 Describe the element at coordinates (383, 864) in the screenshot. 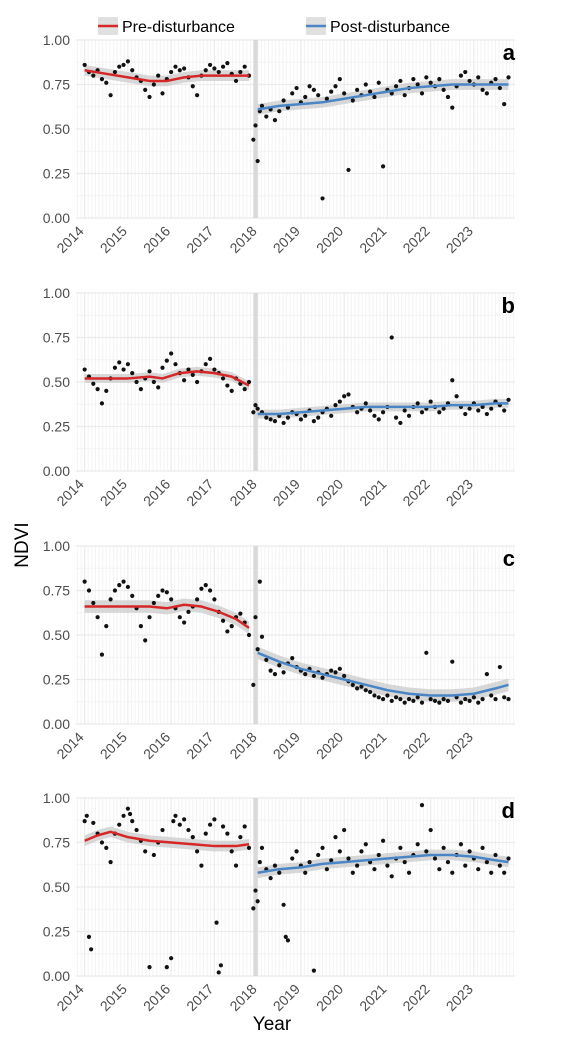

I see `post-ribbon` at that location.